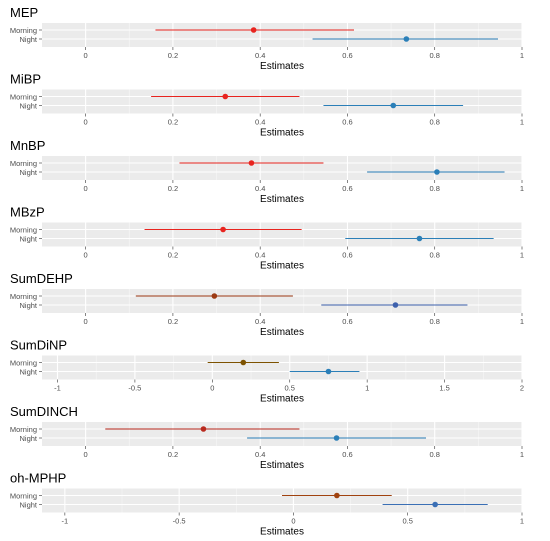  Describe the element at coordinates (282, 332) in the screenshot. I see `x-axis-title-4: Estimates` at that location.